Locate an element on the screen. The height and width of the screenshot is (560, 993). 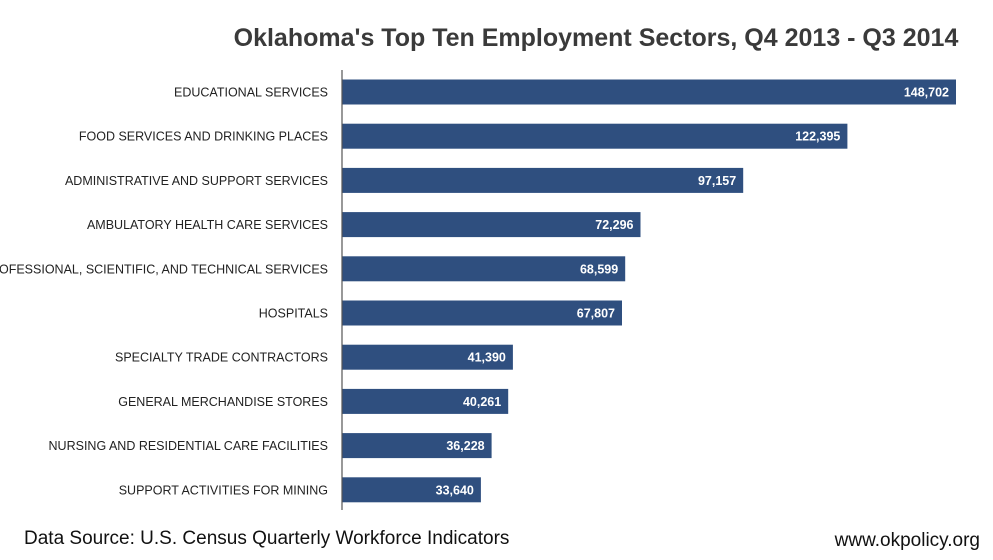
value-label-6: 67,807 is located at coordinates (596, 314).